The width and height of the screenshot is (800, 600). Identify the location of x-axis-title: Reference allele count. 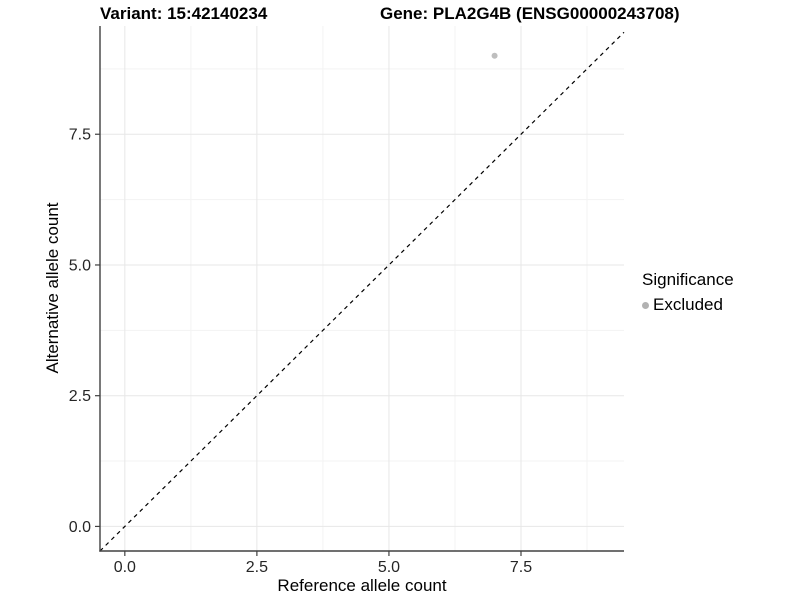
(362, 585).